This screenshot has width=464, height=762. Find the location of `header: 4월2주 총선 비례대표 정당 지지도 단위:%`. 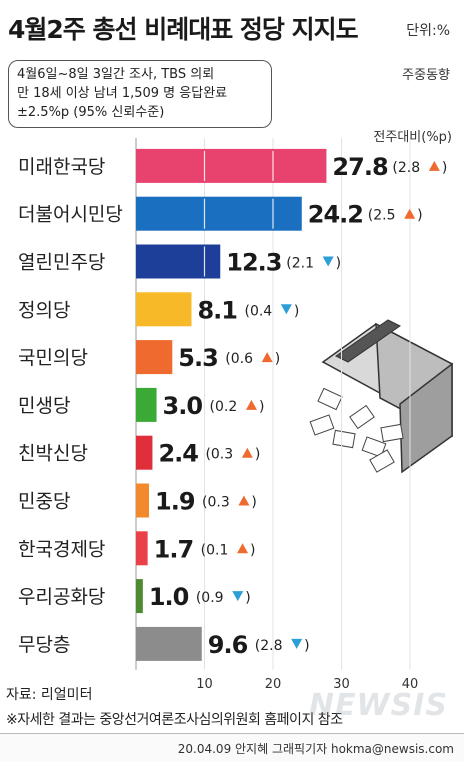

header: 4월2주 총선 비례대표 정당 지지도 단위:% is located at coordinates (232, 29).